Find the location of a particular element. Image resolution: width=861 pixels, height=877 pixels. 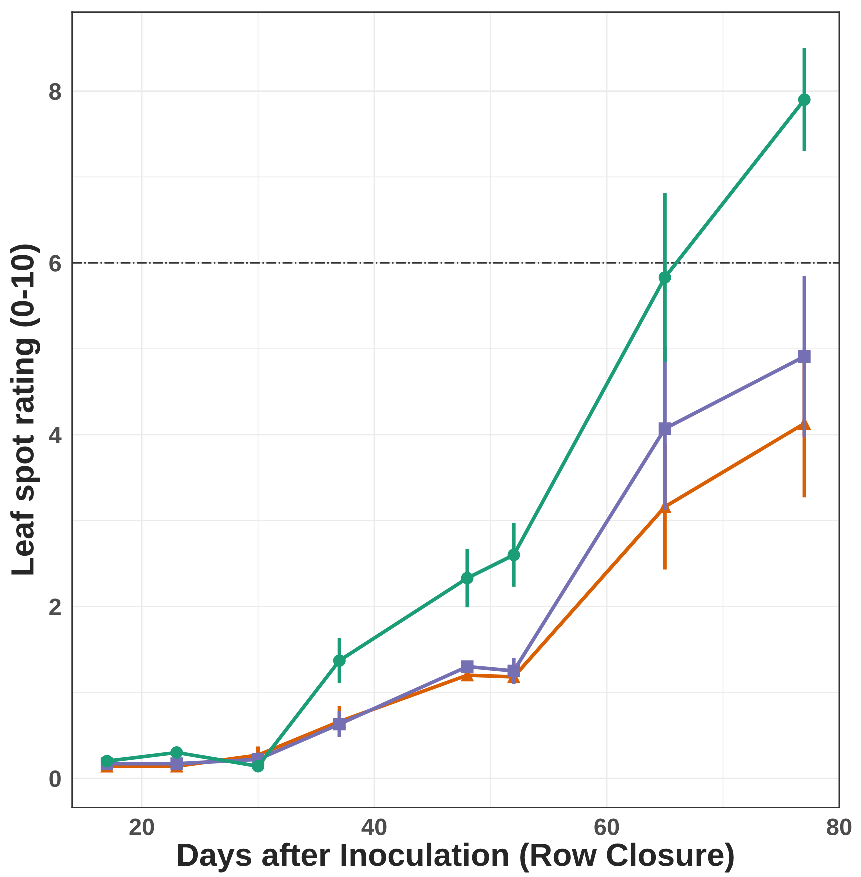

x-tick-label: 60 is located at coordinates (607, 827).